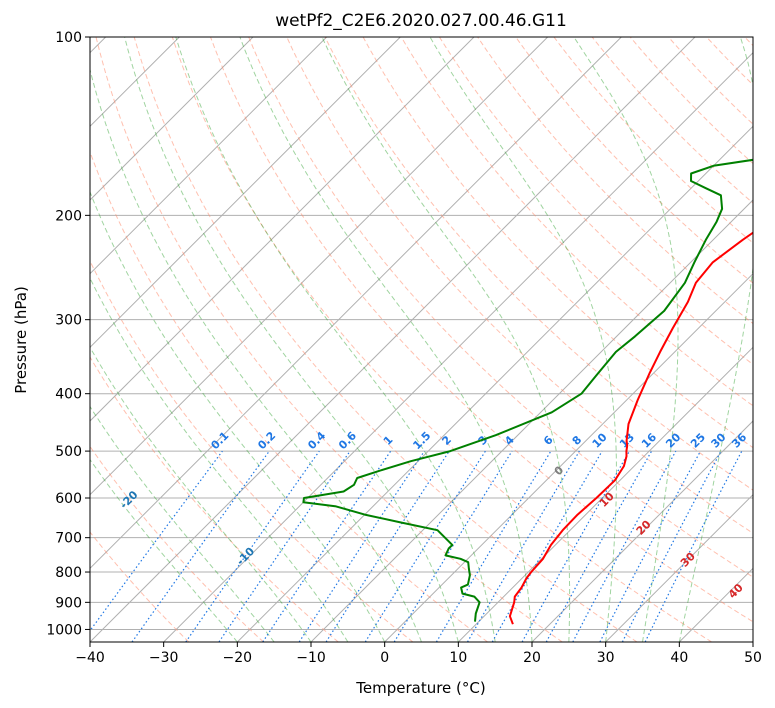  Describe the element at coordinates (68, 395) in the screenshot. I see `y-tick-label: 400` at that location.